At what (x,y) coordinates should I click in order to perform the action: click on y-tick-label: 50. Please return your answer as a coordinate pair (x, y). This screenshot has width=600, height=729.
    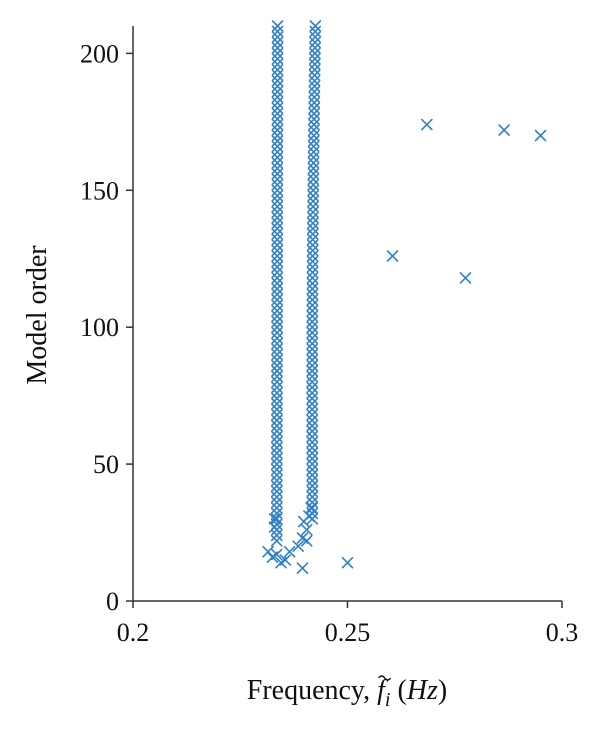
    Looking at the image, I should click on (106, 464).